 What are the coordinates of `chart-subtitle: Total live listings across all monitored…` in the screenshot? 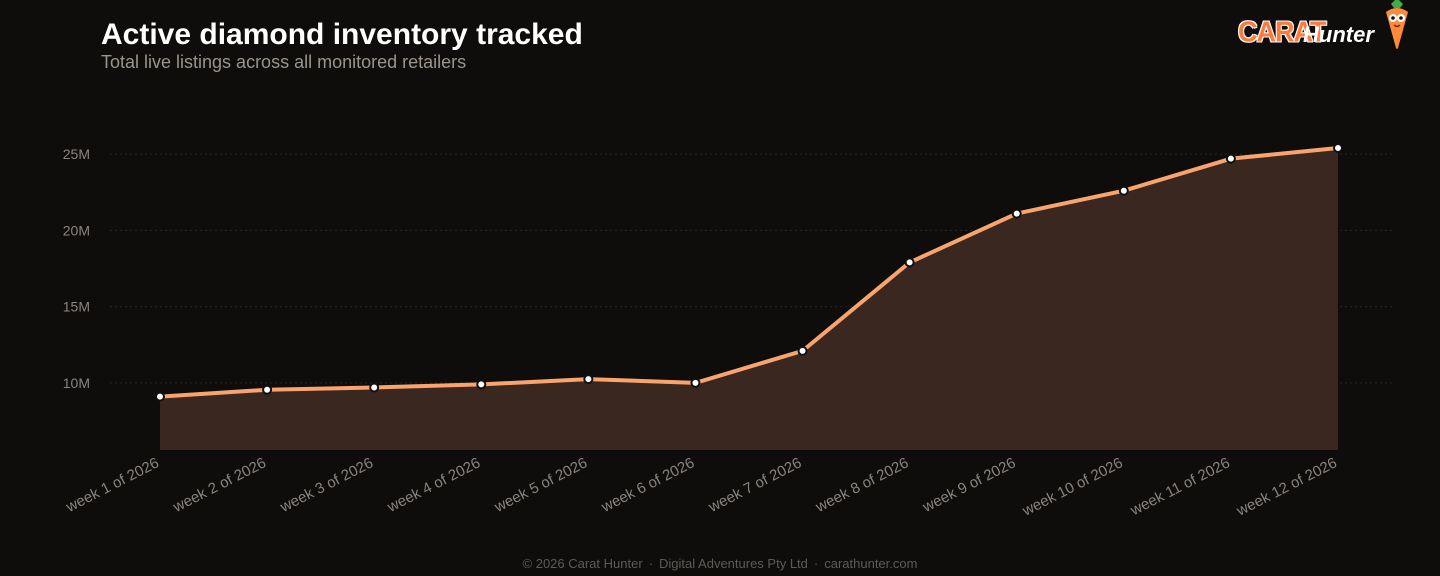 It's located at (284, 62).